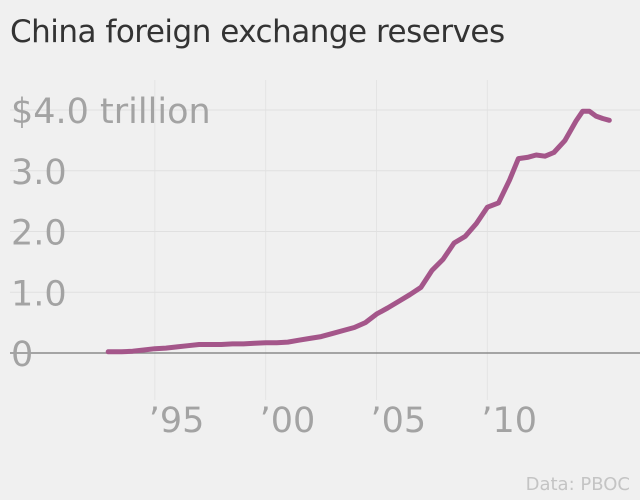  What do you see at coordinates (257, 32) in the screenshot?
I see `chart-title: China foreign exchange reserves` at bounding box center [257, 32].